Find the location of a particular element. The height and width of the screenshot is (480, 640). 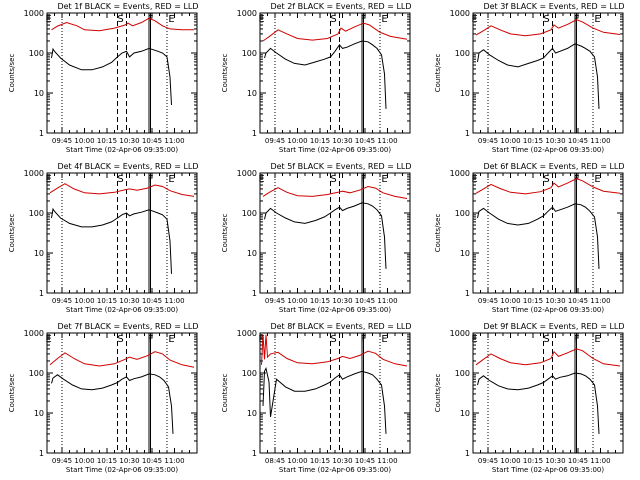

panel-title: Det 9f BLACK = Events, RED = LLD is located at coordinates (553, 326).